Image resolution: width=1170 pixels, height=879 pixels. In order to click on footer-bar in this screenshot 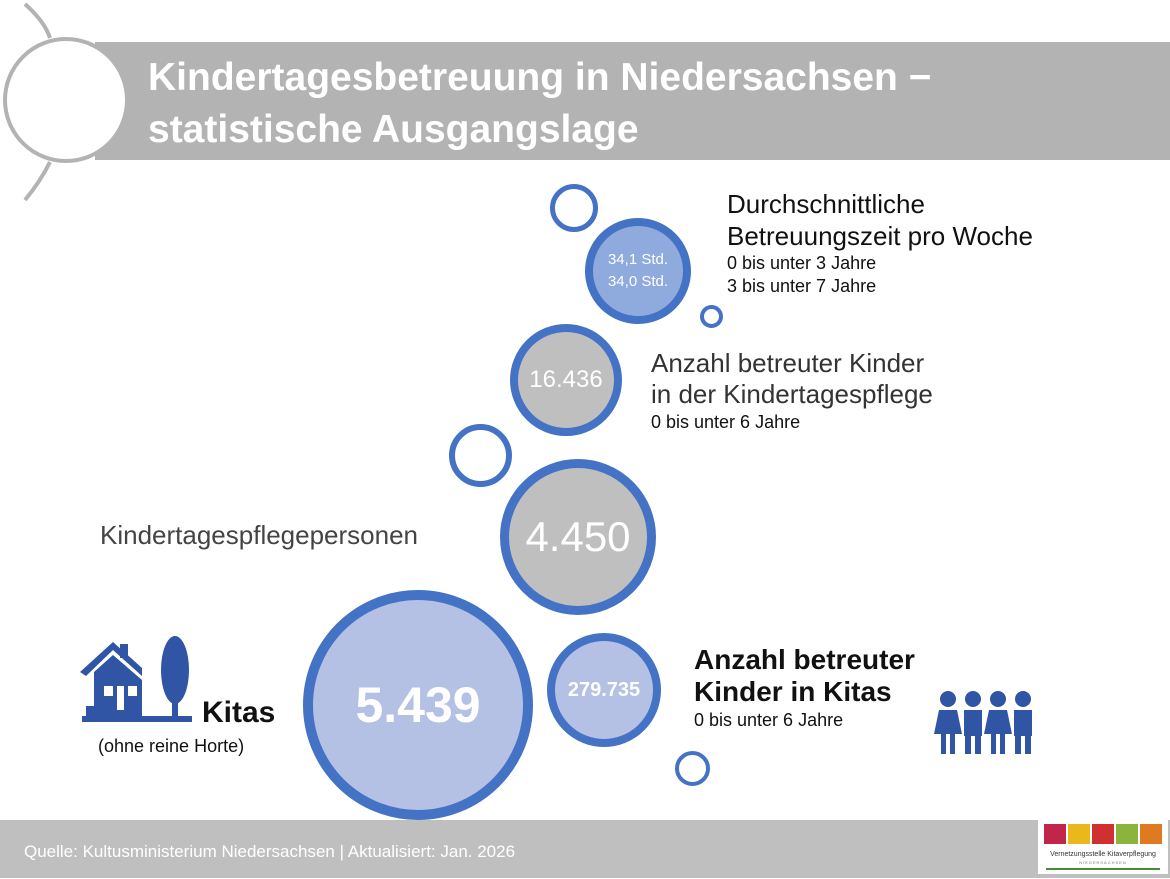, I will do `click(585, 849)`.